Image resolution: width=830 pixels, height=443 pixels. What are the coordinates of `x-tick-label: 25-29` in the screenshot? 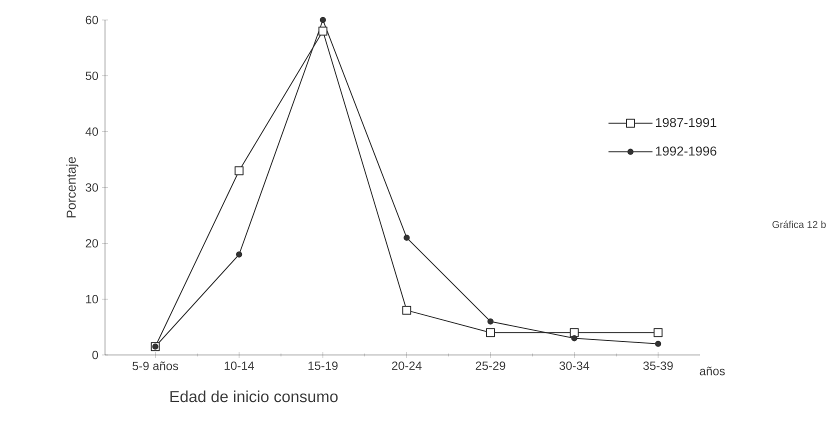 It's located at (491, 366).